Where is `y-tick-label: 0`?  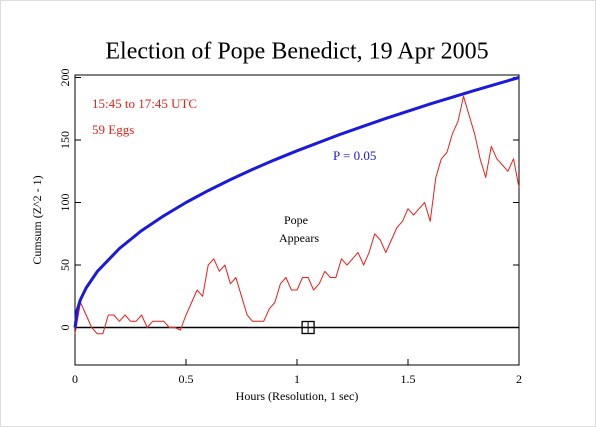 y-tick-label: 0 is located at coordinates (65, 328).